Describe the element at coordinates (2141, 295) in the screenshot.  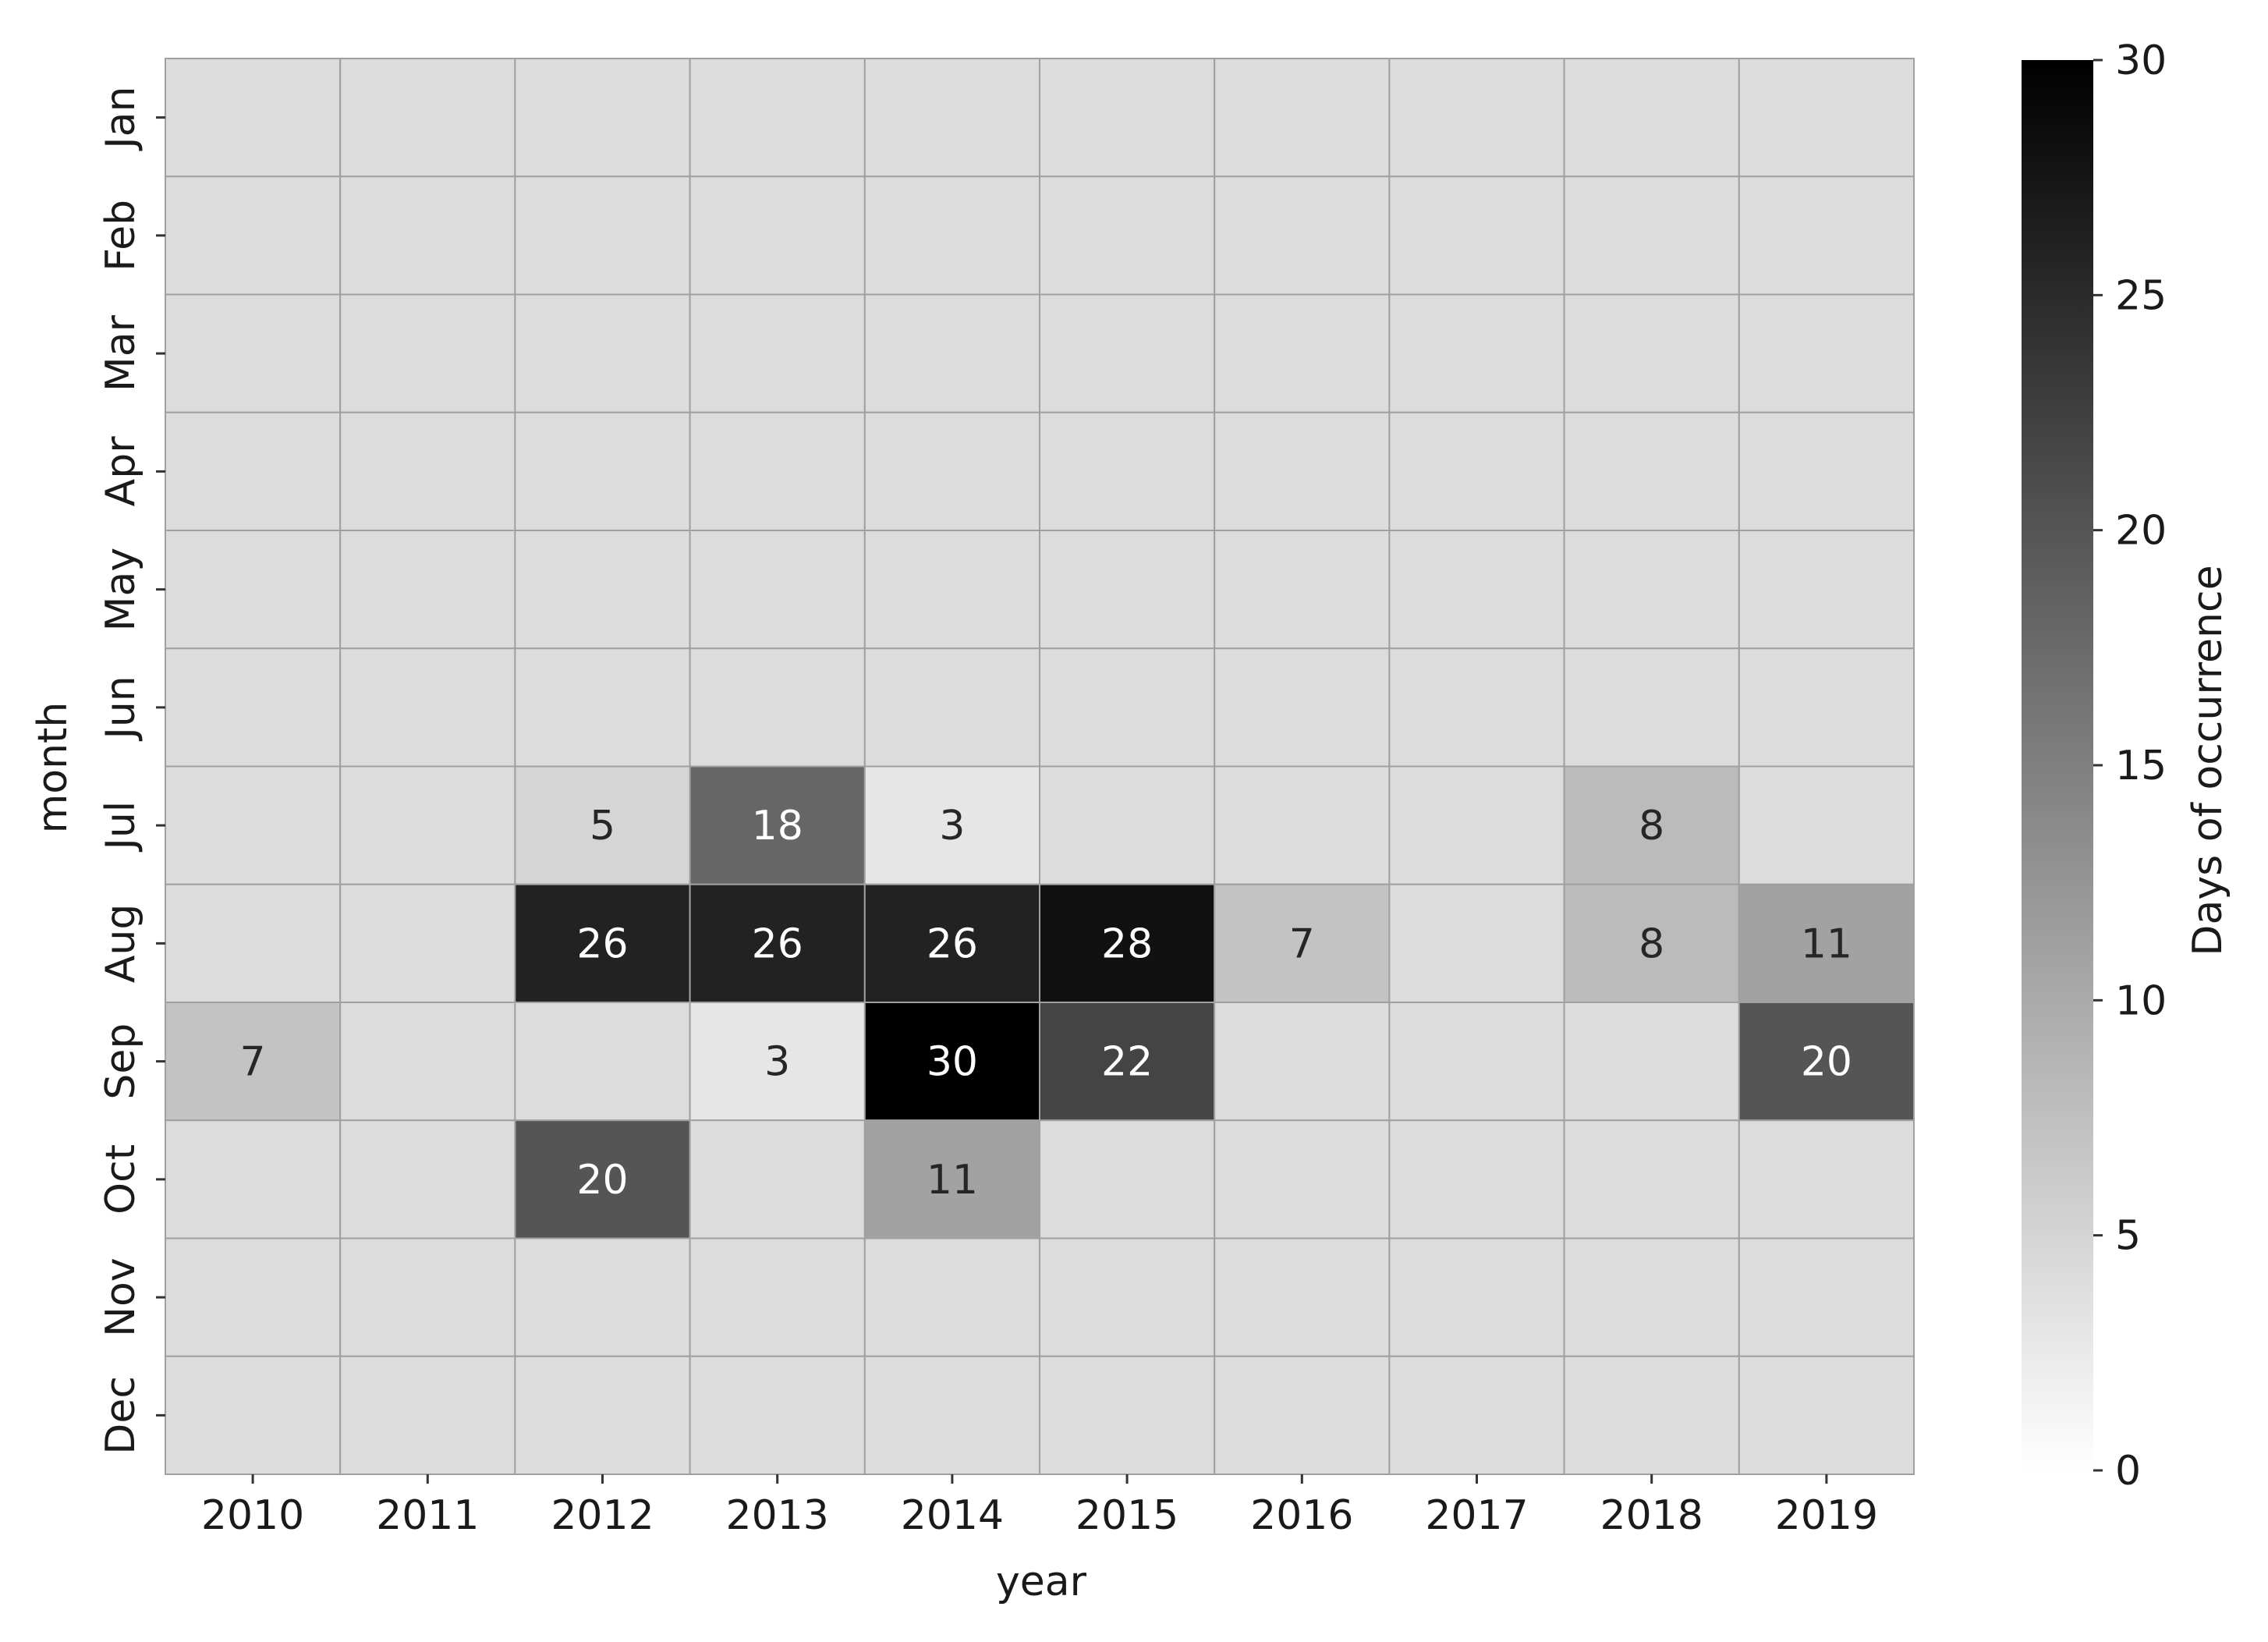
I see `colorbar-tick-label: 25` at that location.